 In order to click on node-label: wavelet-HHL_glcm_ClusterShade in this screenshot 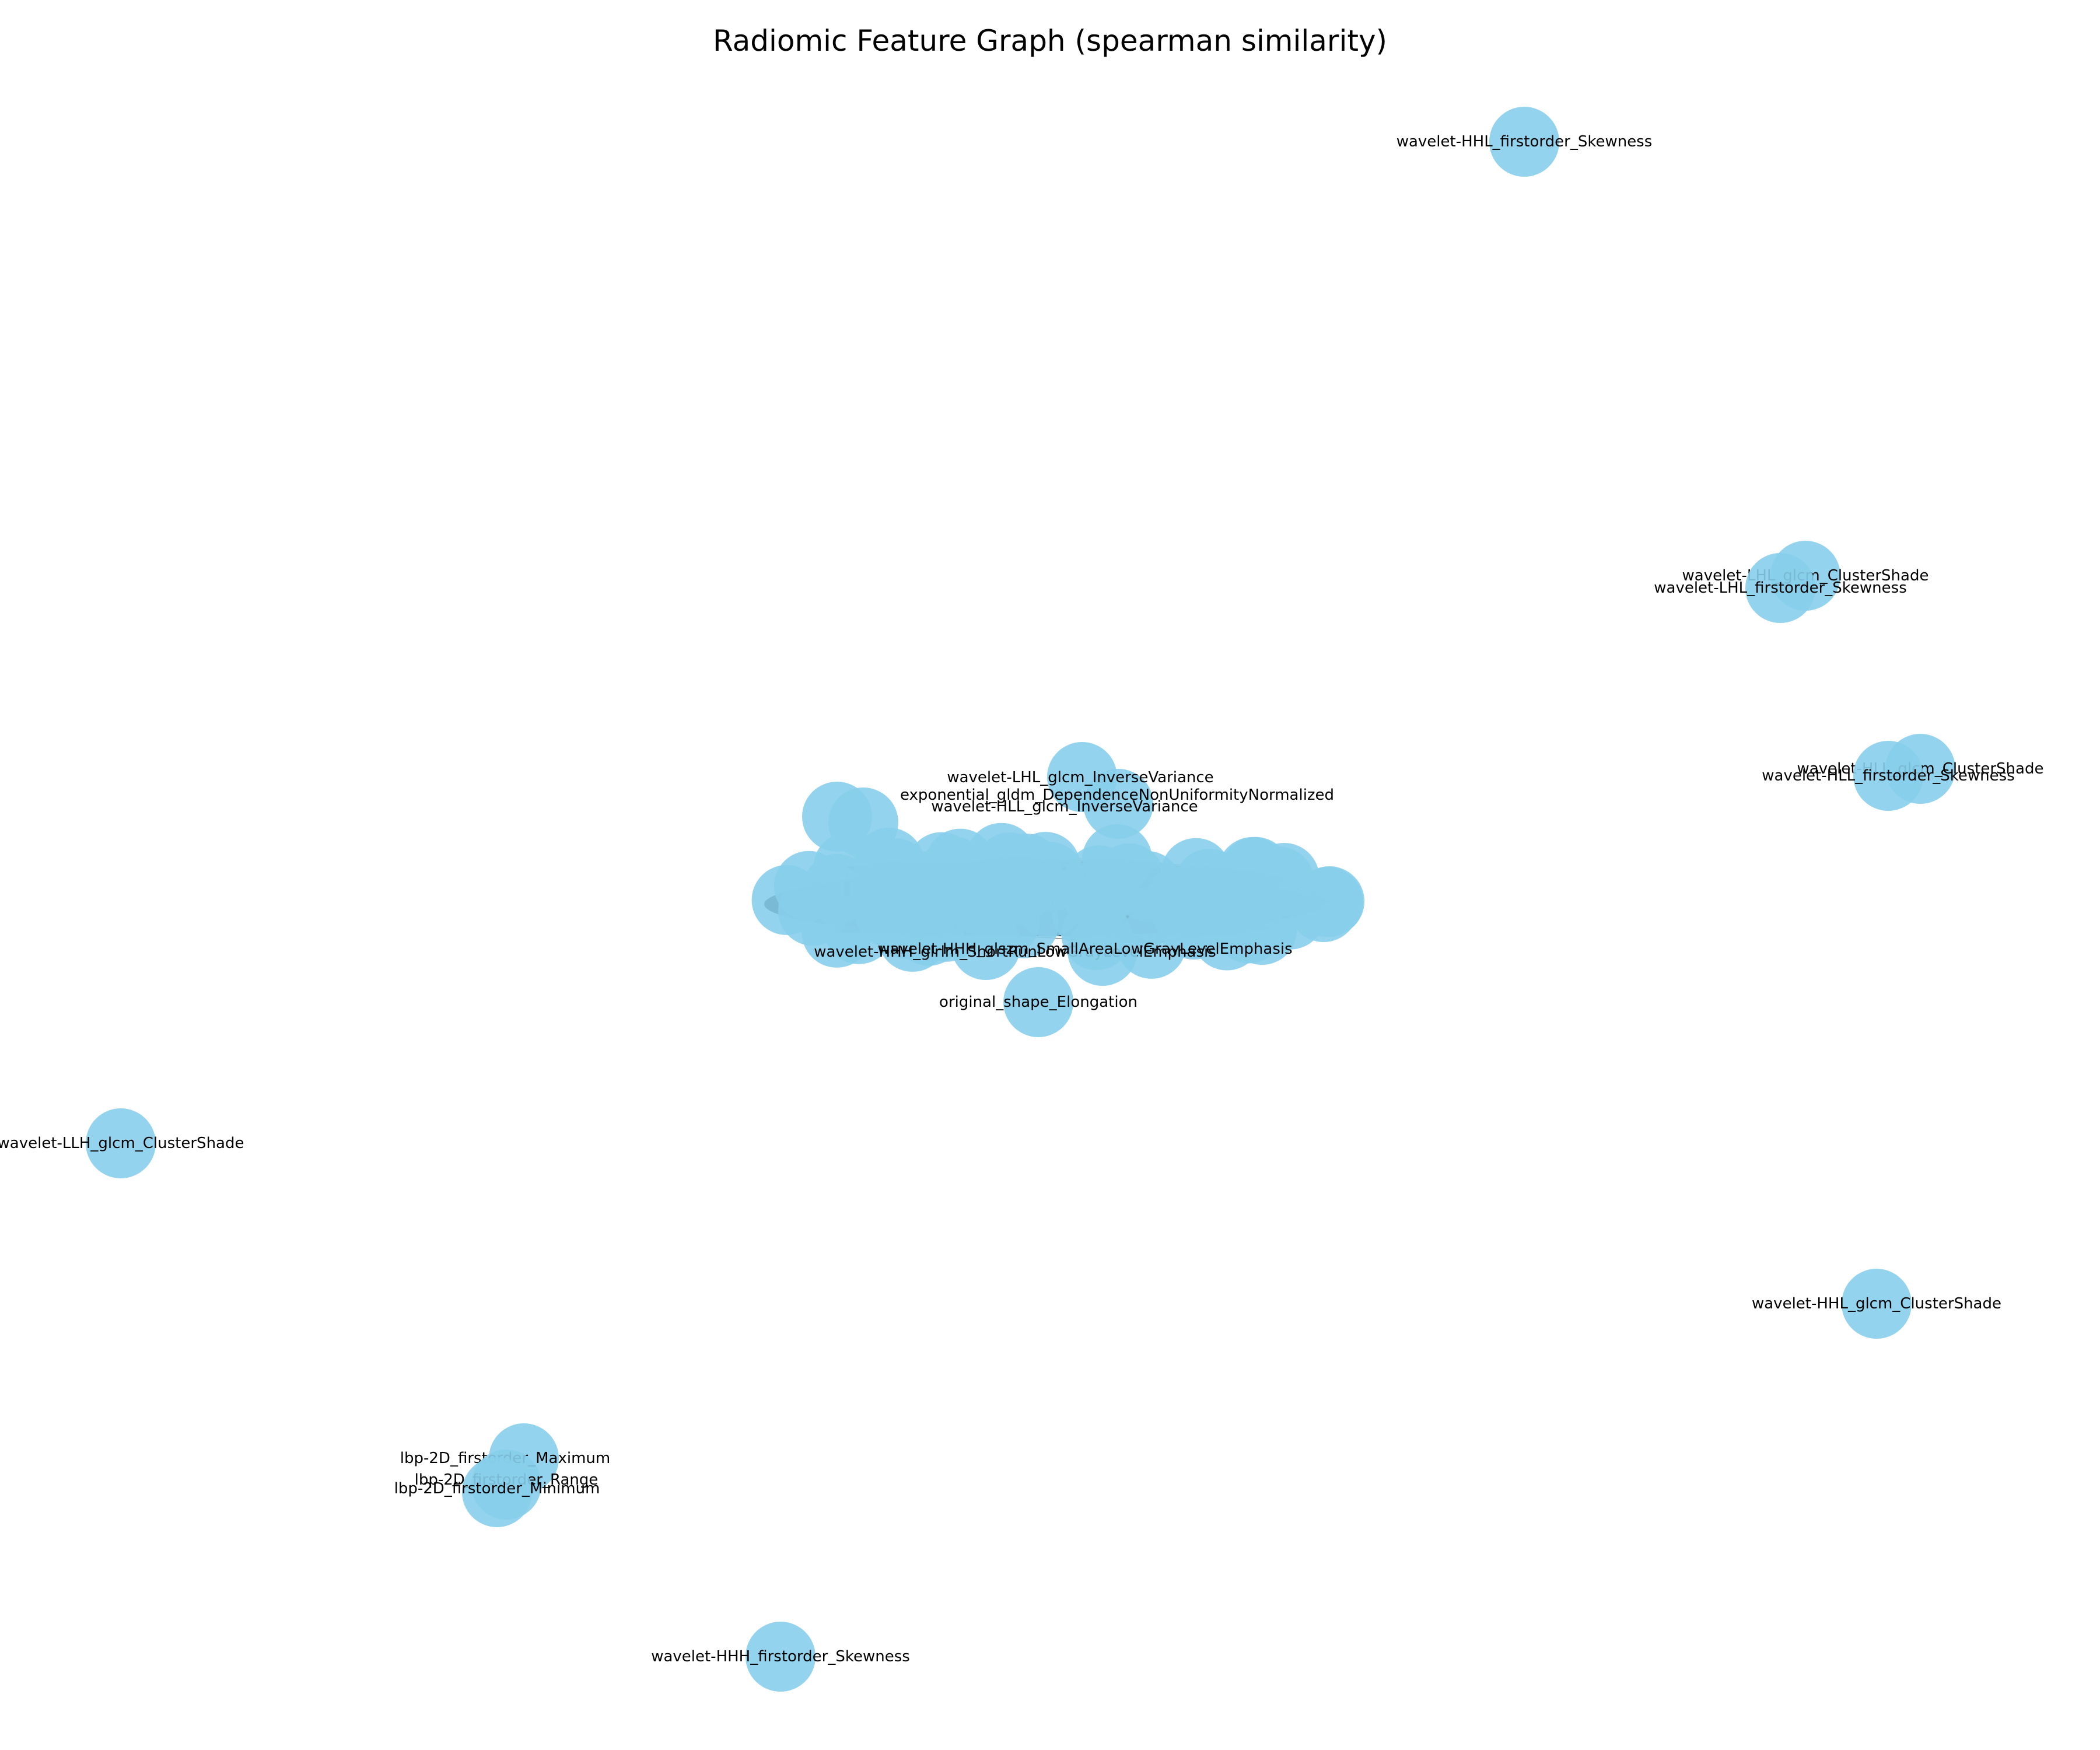, I will do `click(1876, 1303)`.